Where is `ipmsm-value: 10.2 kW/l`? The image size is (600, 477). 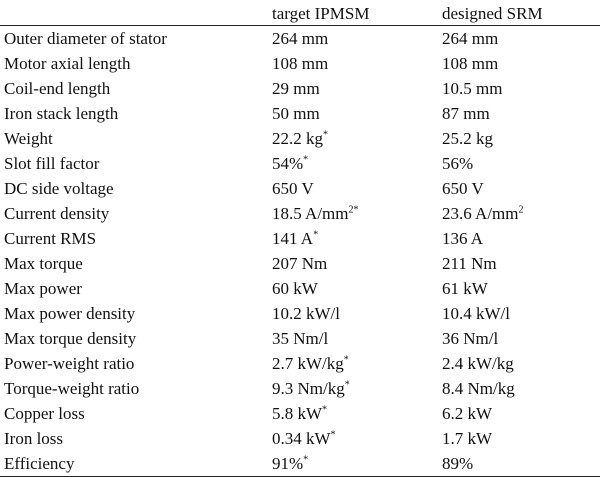
ipmsm-value: 10.2 kW/l is located at coordinates (306, 313).